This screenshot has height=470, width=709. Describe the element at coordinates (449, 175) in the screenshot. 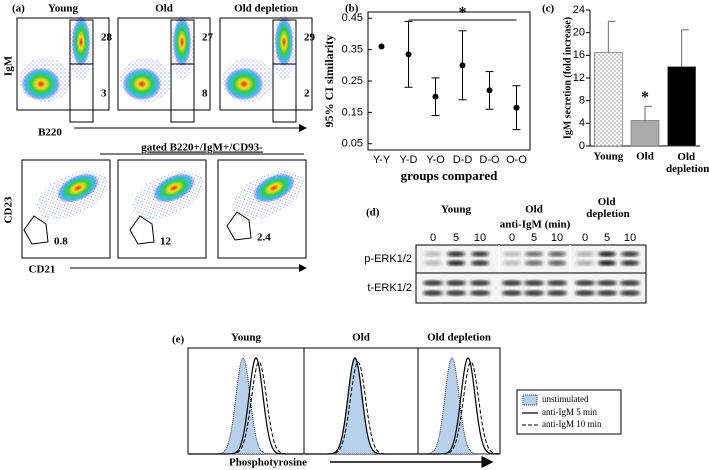

I see `x-axis-label: groups compared` at that location.